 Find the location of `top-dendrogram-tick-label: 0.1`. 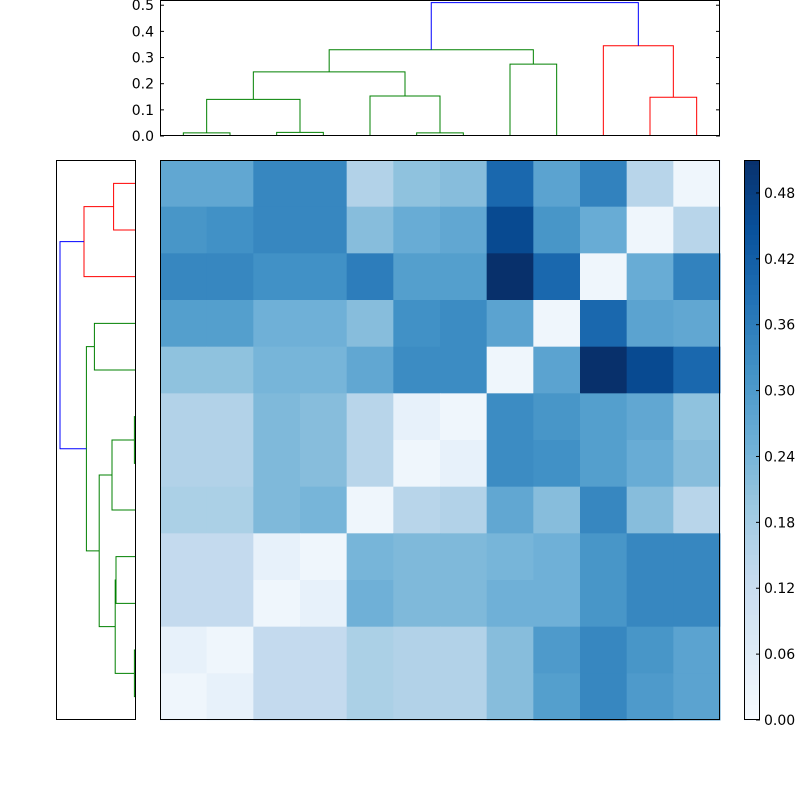

top-dendrogram-tick-label: 0.1 is located at coordinates (143, 111).